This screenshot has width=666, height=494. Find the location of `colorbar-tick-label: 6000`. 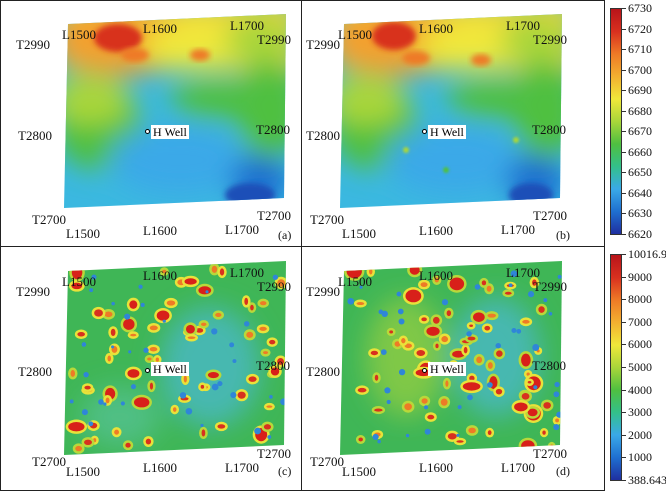

colorbar-tick-label: 6000 is located at coordinates (640, 344).